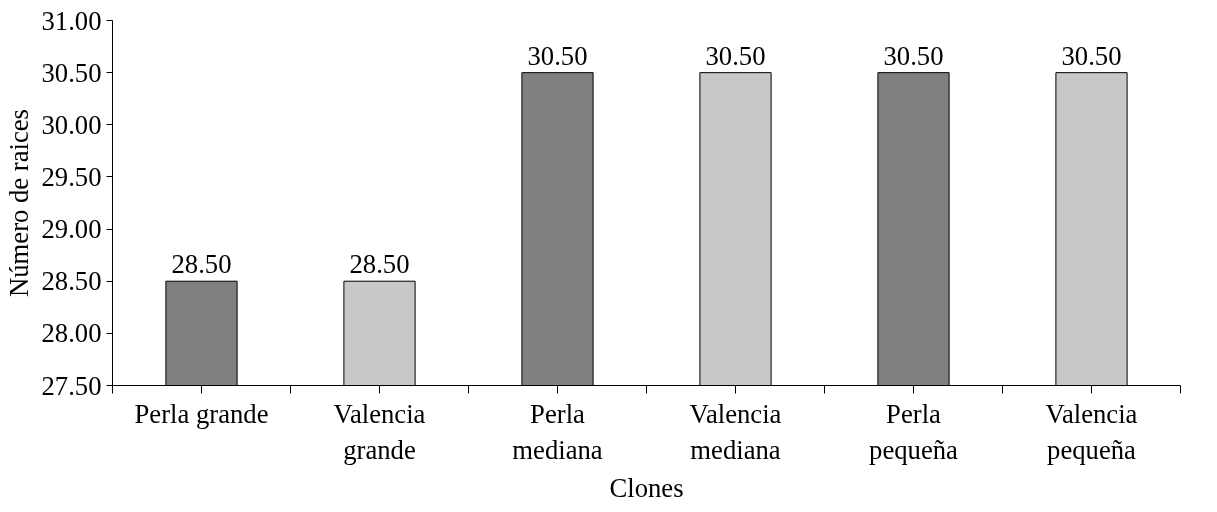 The image size is (1217, 512). Describe the element at coordinates (71, 72) in the screenshot. I see `y-tick-label: 30.50` at that location.